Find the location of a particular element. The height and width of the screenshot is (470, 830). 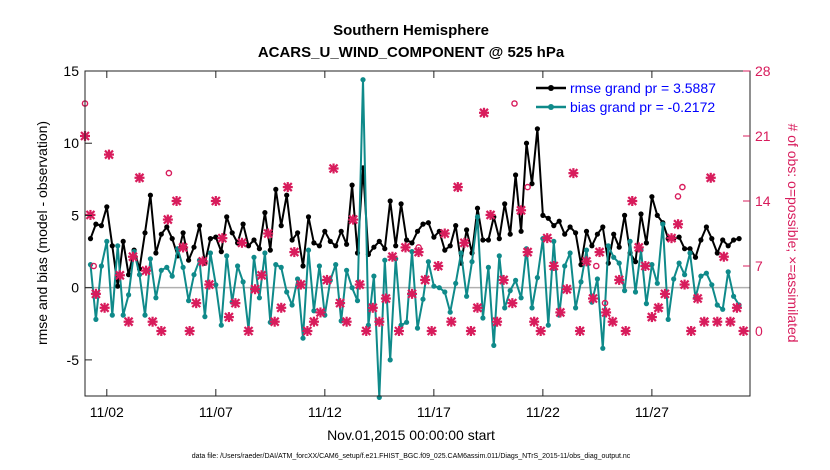

chart-title: Southern Hemisphere is located at coordinates (411, 30).